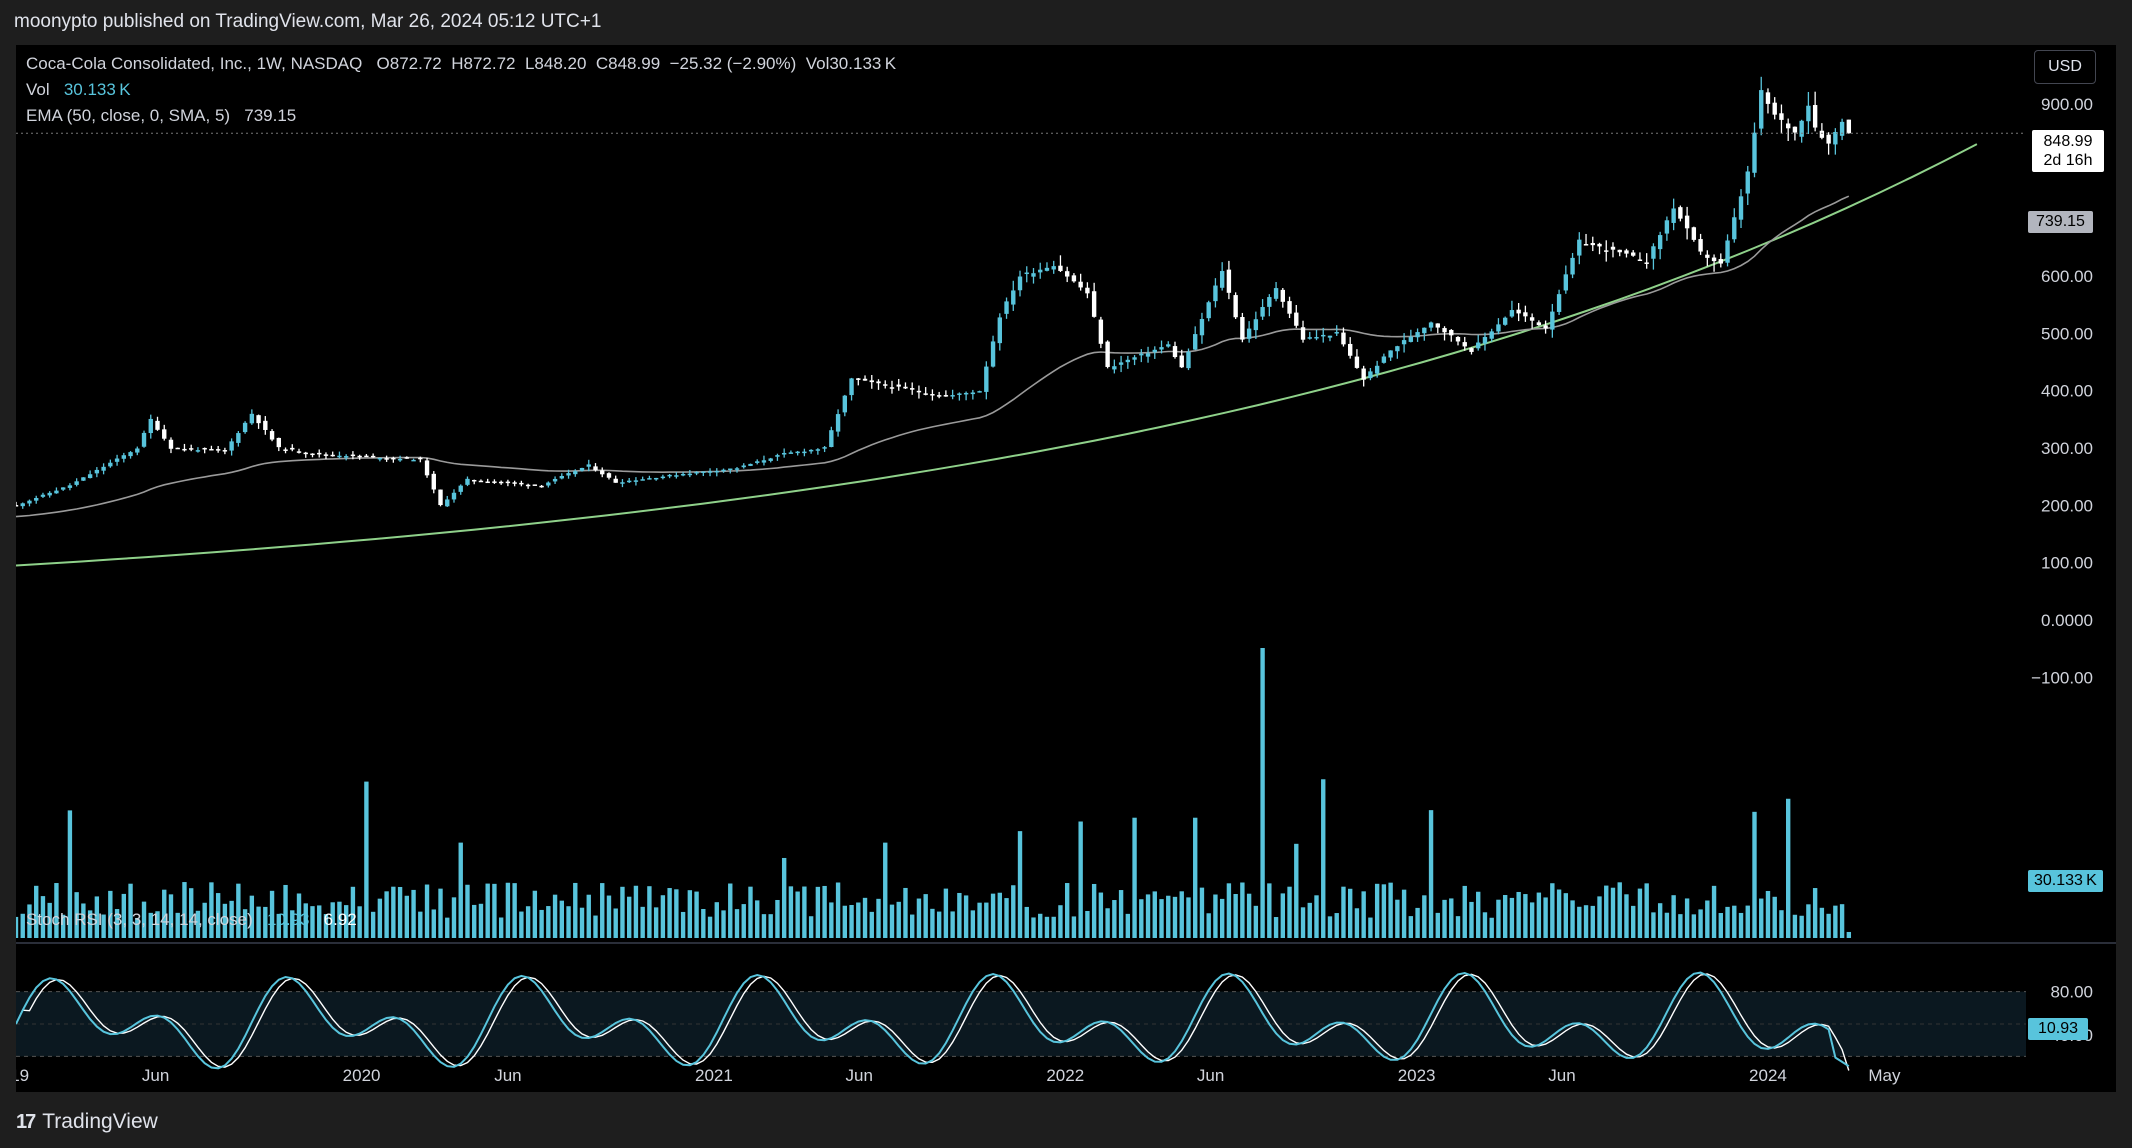 The width and height of the screenshot is (2132, 1148). I want to click on price-scale-label: 300.00, so click(2067, 448).